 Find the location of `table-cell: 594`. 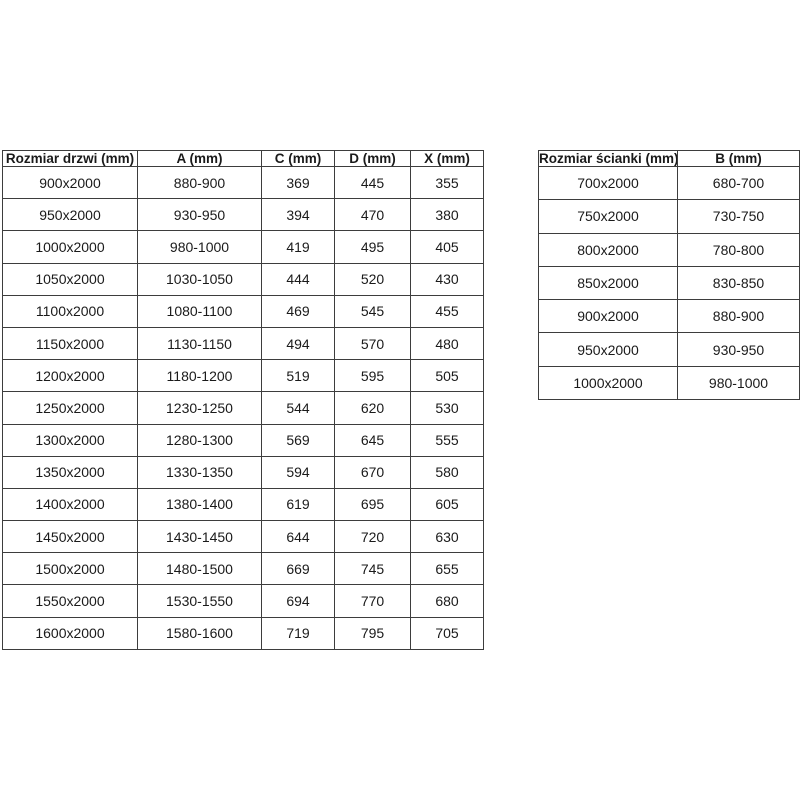

table-cell: 594 is located at coordinates (298, 472).